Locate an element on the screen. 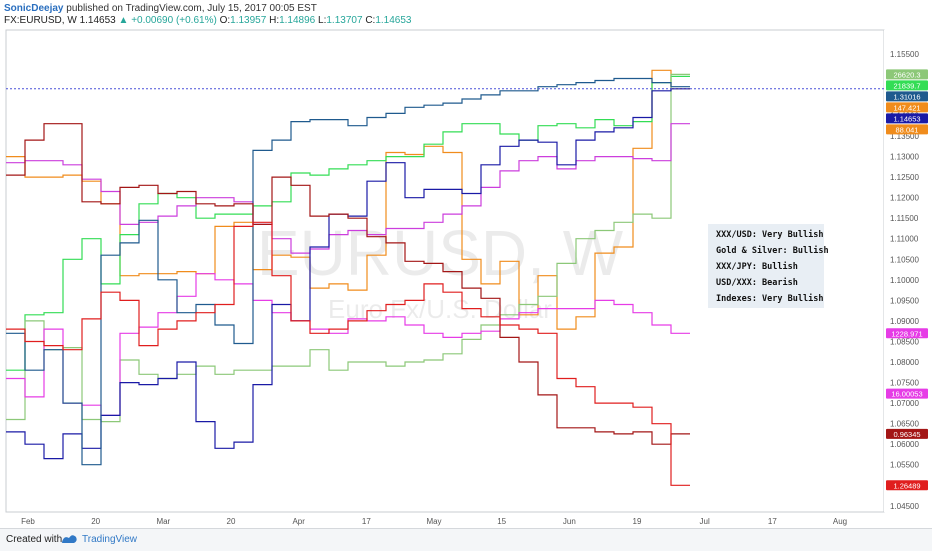 This screenshot has width=932, height=551. high-value: 1.14896 is located at coordinates (297, 20).